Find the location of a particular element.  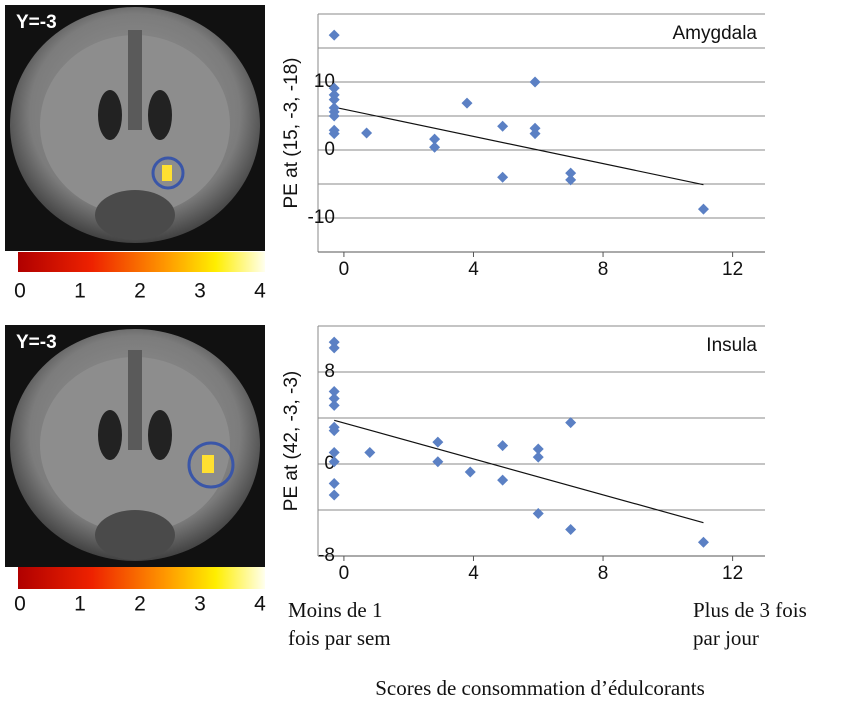

y-tick-label: -8 is located at coordinates (326, 555).